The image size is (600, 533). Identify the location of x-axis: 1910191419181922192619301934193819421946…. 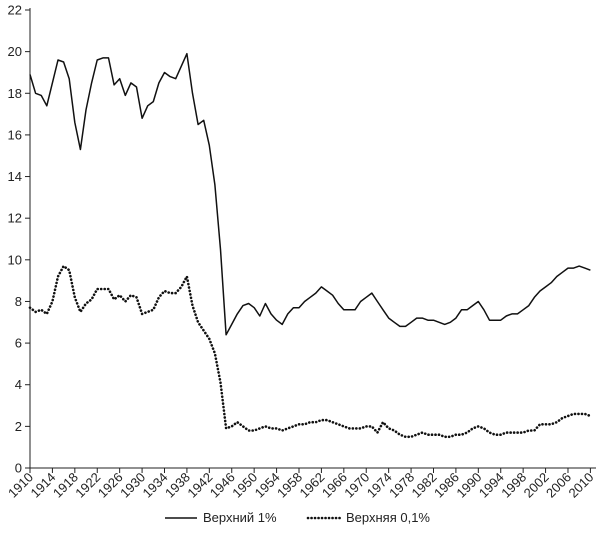
(301, 484).